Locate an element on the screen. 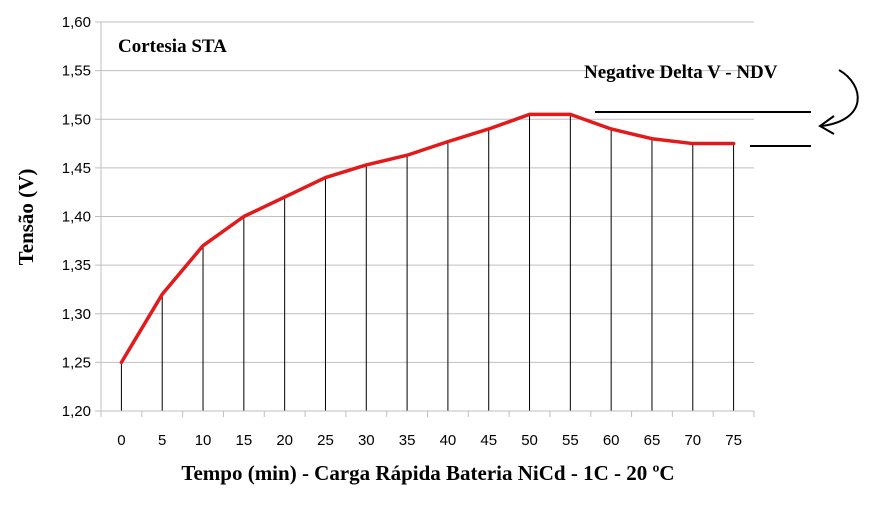  x-tick-label: 15 is located at coordinates (244, 440).